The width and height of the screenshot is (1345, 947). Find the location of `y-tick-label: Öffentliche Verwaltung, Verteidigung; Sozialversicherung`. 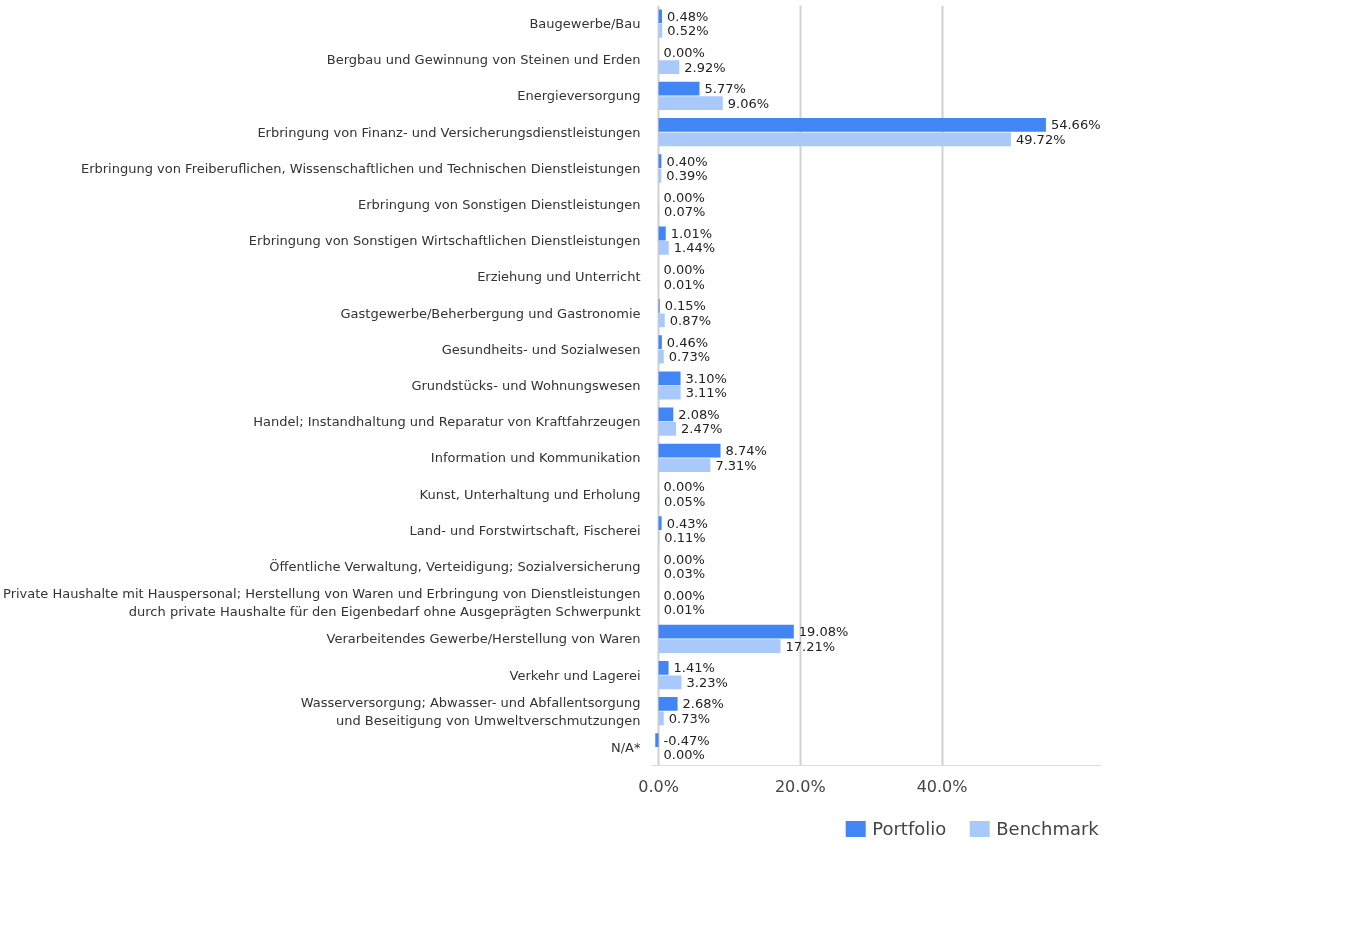

y-tick-label: Öffentliche Verwaltung, Verteidigung; Sozialversicherung is located at coordinates (455, 565).